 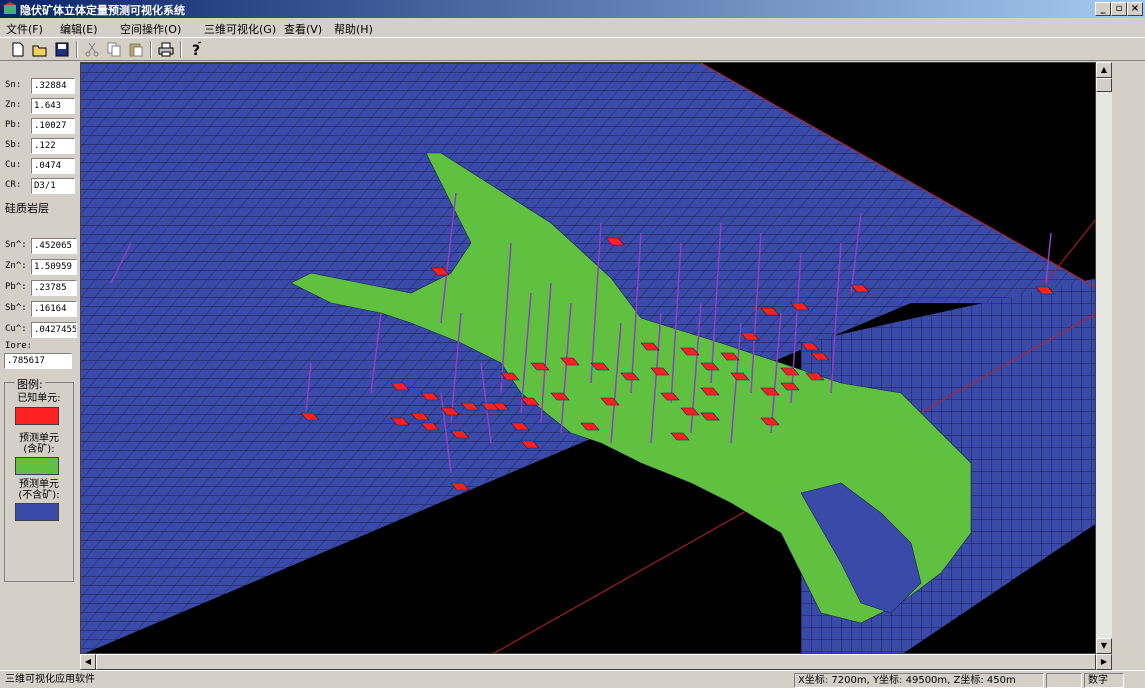 What do you see at coordinates (53, 166) in the screenshot?
I see `field-cu-value: .0474` at bounding box center [53, 166].